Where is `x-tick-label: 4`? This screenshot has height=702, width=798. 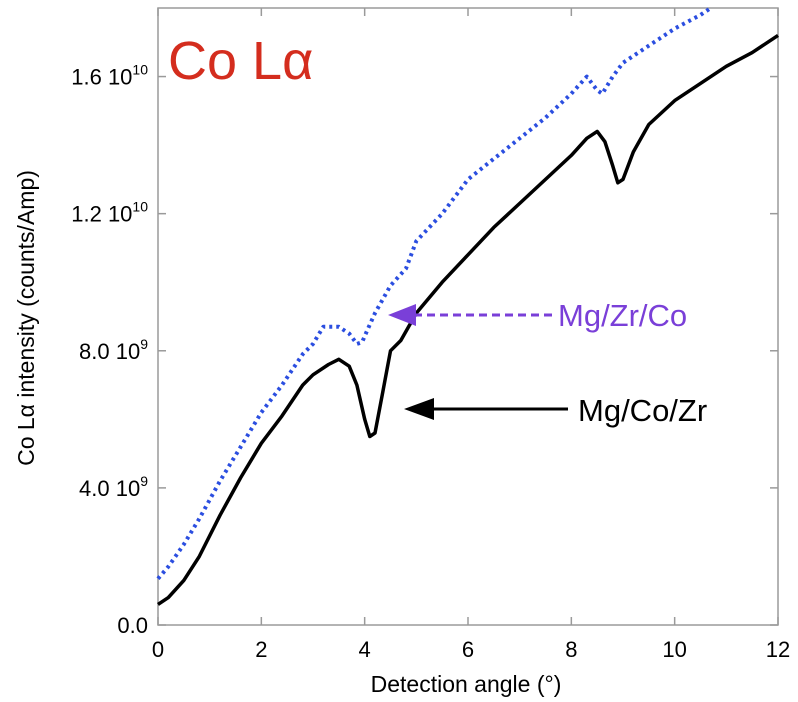
x-tick-label: 4 is located at coordinates (365, 649).